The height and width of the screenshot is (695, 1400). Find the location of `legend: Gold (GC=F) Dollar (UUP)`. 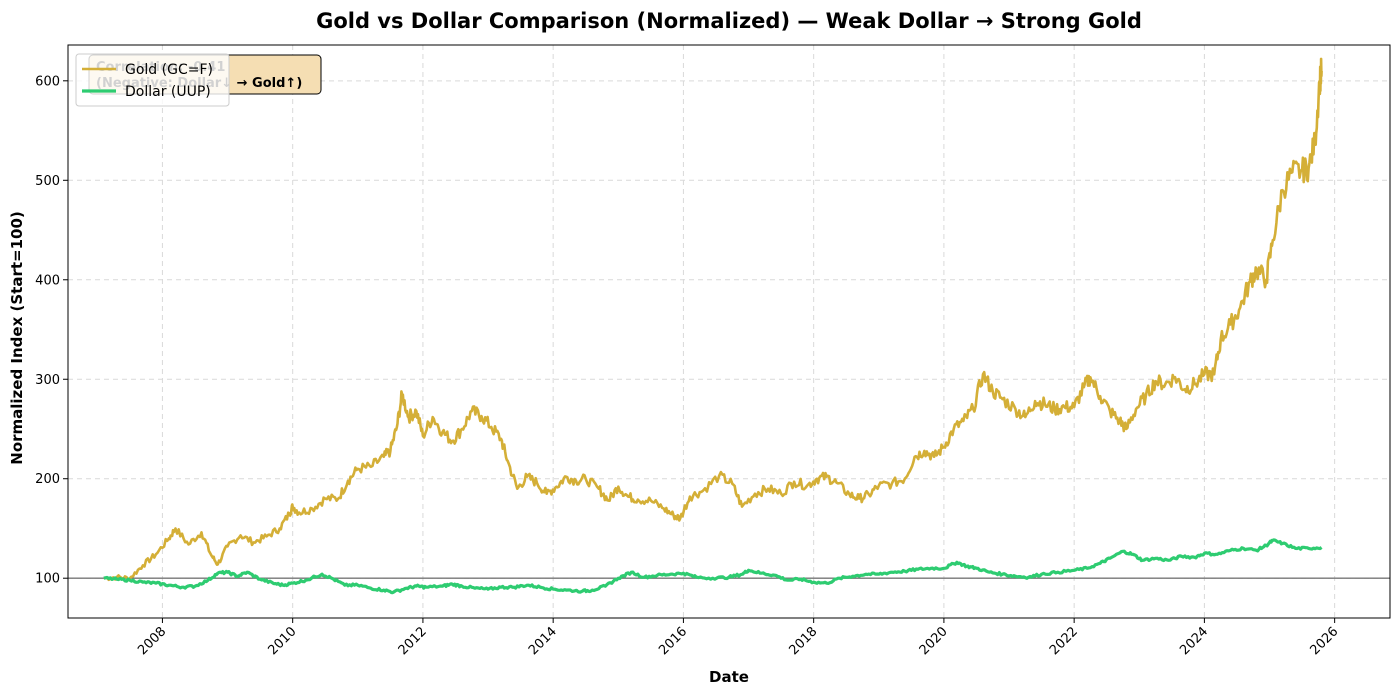

legend: Gold (GC=F) Dollar (UUP) is located at coordinates (152, 80).